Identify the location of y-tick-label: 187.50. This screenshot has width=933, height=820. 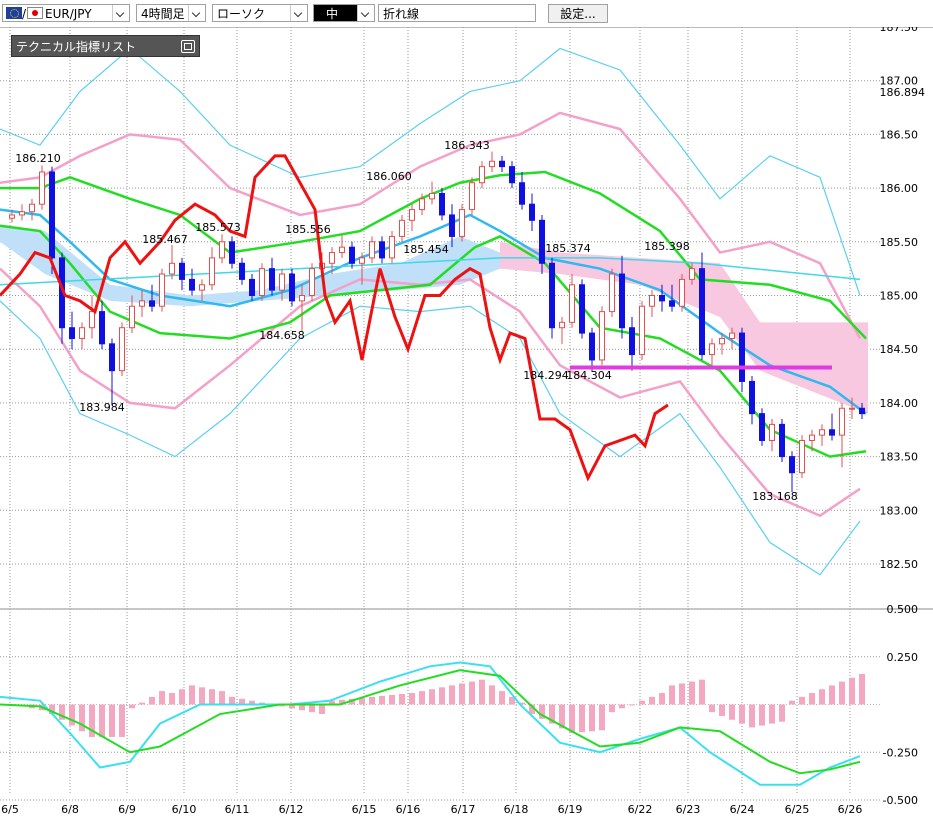
(899, 30).